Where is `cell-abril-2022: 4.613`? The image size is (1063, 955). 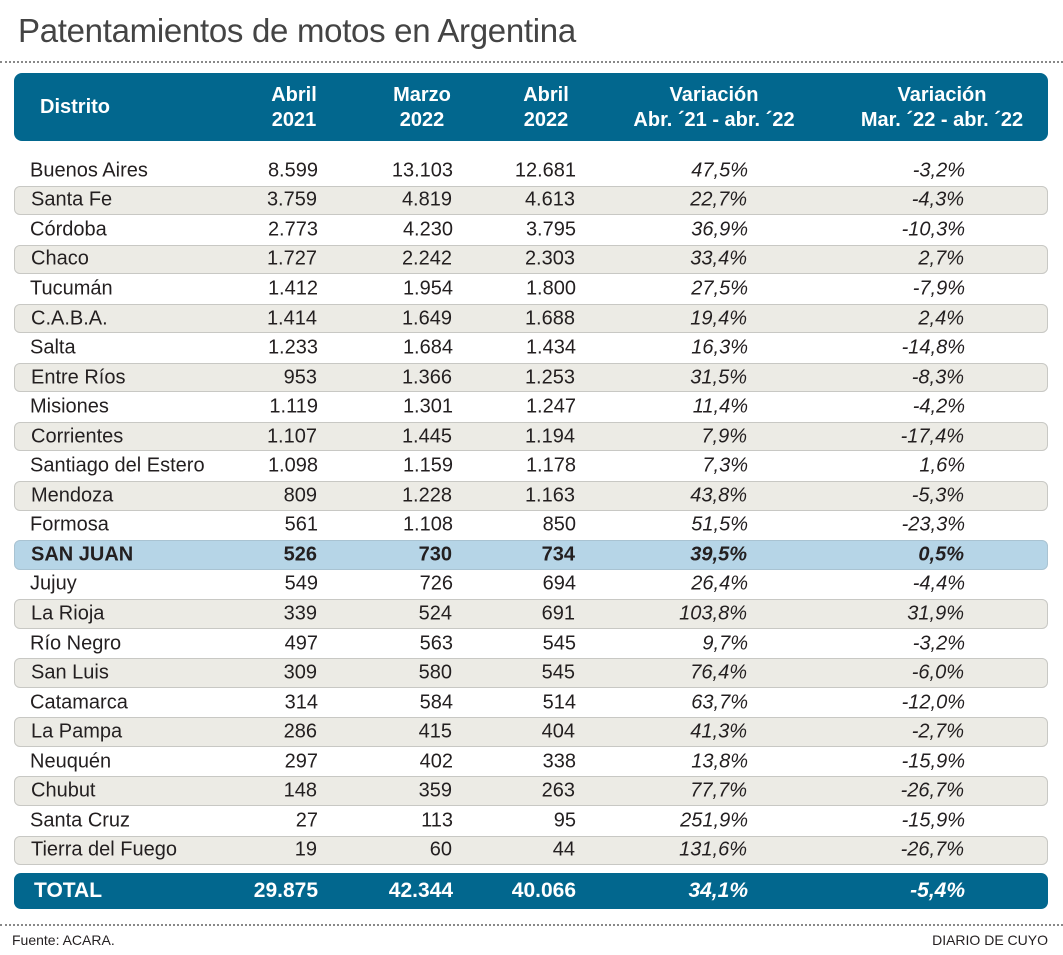 cell-abril-2022: 4.613 is located at coordinates (549, 199).